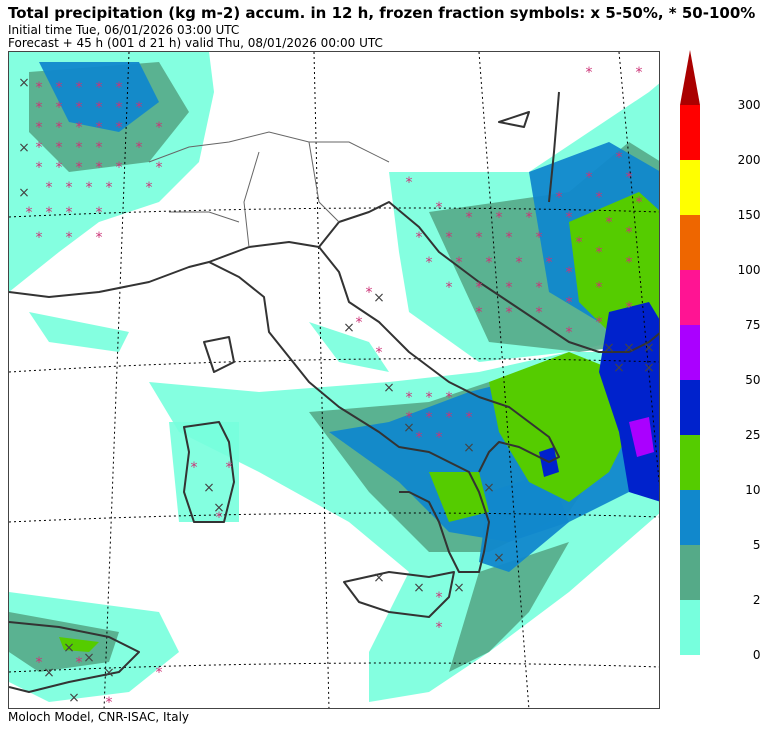  What do you see at coordinates (752, 380) in the screenshot?
I see `legend-label: 50.0` at bounding box center [752, 380].